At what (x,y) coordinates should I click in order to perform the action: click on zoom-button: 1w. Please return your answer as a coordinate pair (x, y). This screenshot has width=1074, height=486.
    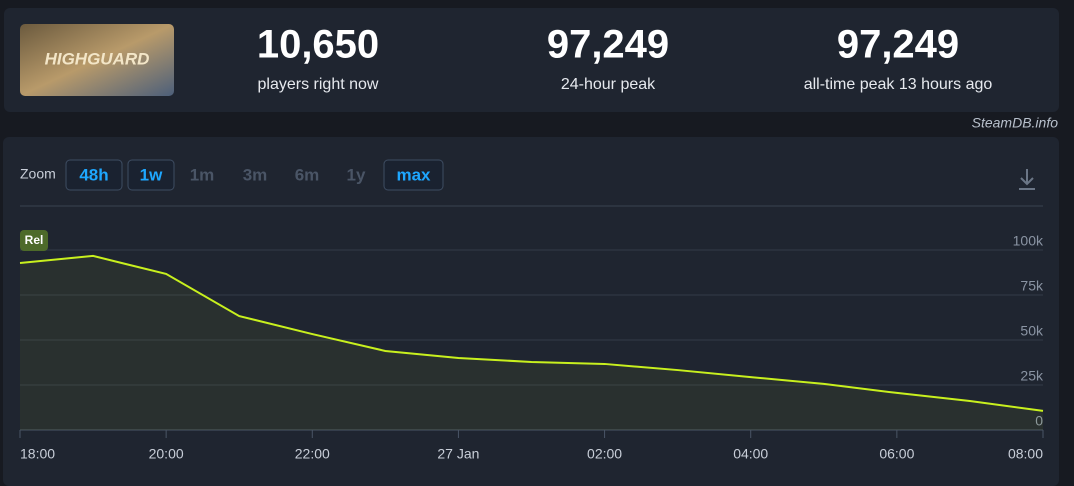
    Looking at the image, I should click on (151, 174).